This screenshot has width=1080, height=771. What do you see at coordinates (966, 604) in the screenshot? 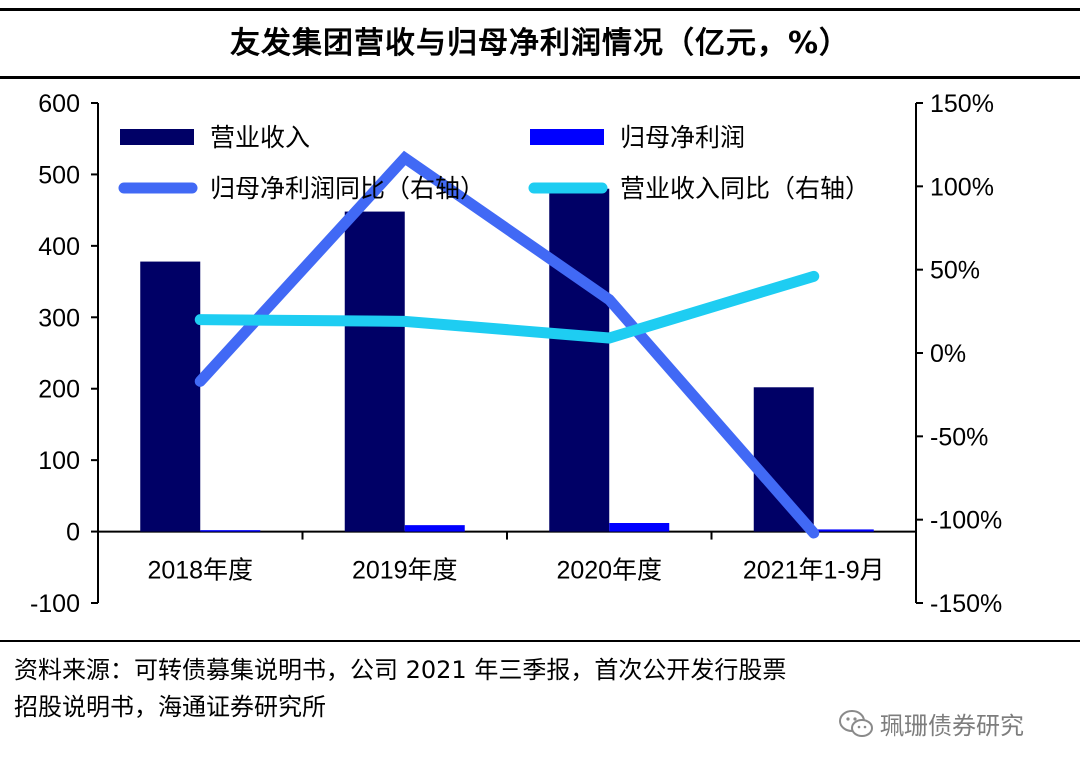
I see `right-axis-label: -150%` at bounding box center [966, 604].